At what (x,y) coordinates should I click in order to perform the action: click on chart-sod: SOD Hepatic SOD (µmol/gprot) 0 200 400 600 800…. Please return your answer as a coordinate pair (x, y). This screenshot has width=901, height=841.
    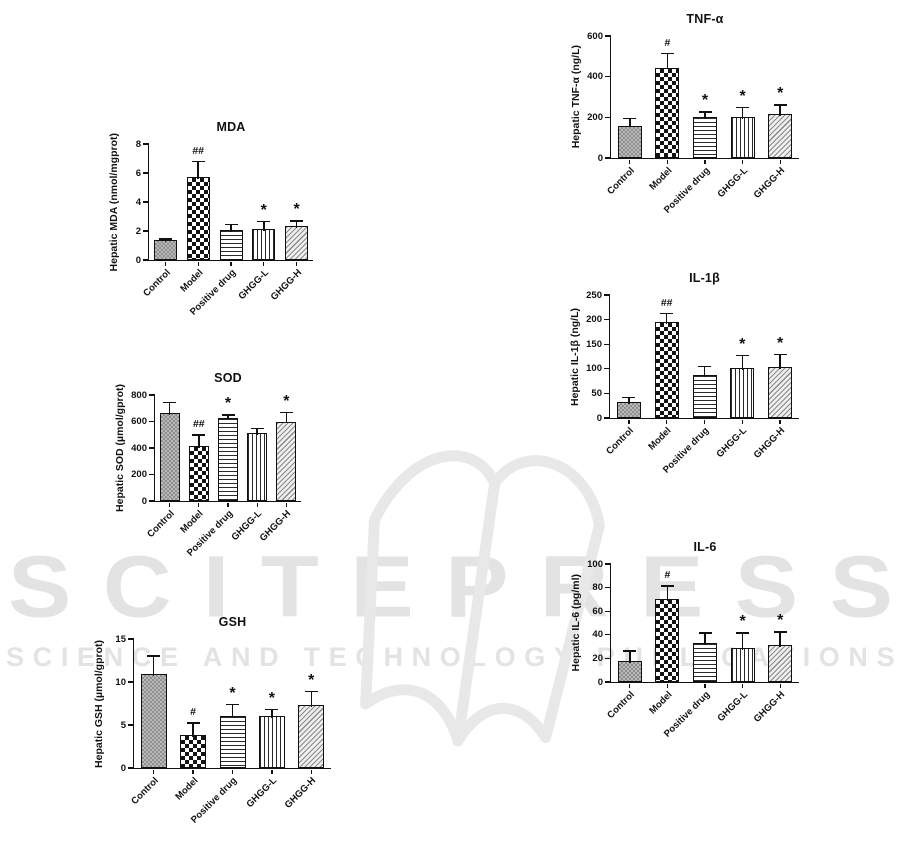
    Looking at the image, I should click on (207, 465).